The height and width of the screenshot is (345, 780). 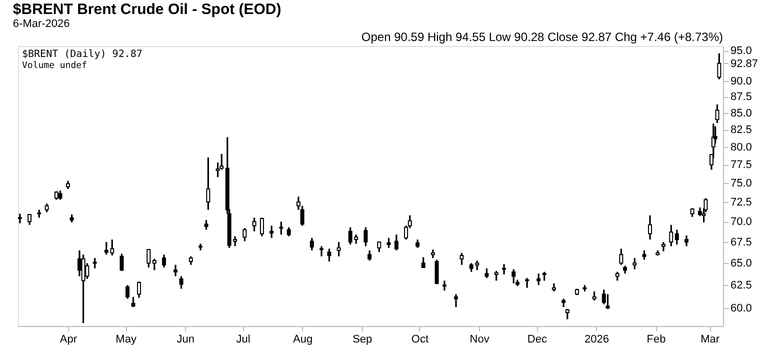 What do you see at coordinates (303, 339) in the screenshot?
I see `x-tick-label: Aug` at bounding box center [303, 339].